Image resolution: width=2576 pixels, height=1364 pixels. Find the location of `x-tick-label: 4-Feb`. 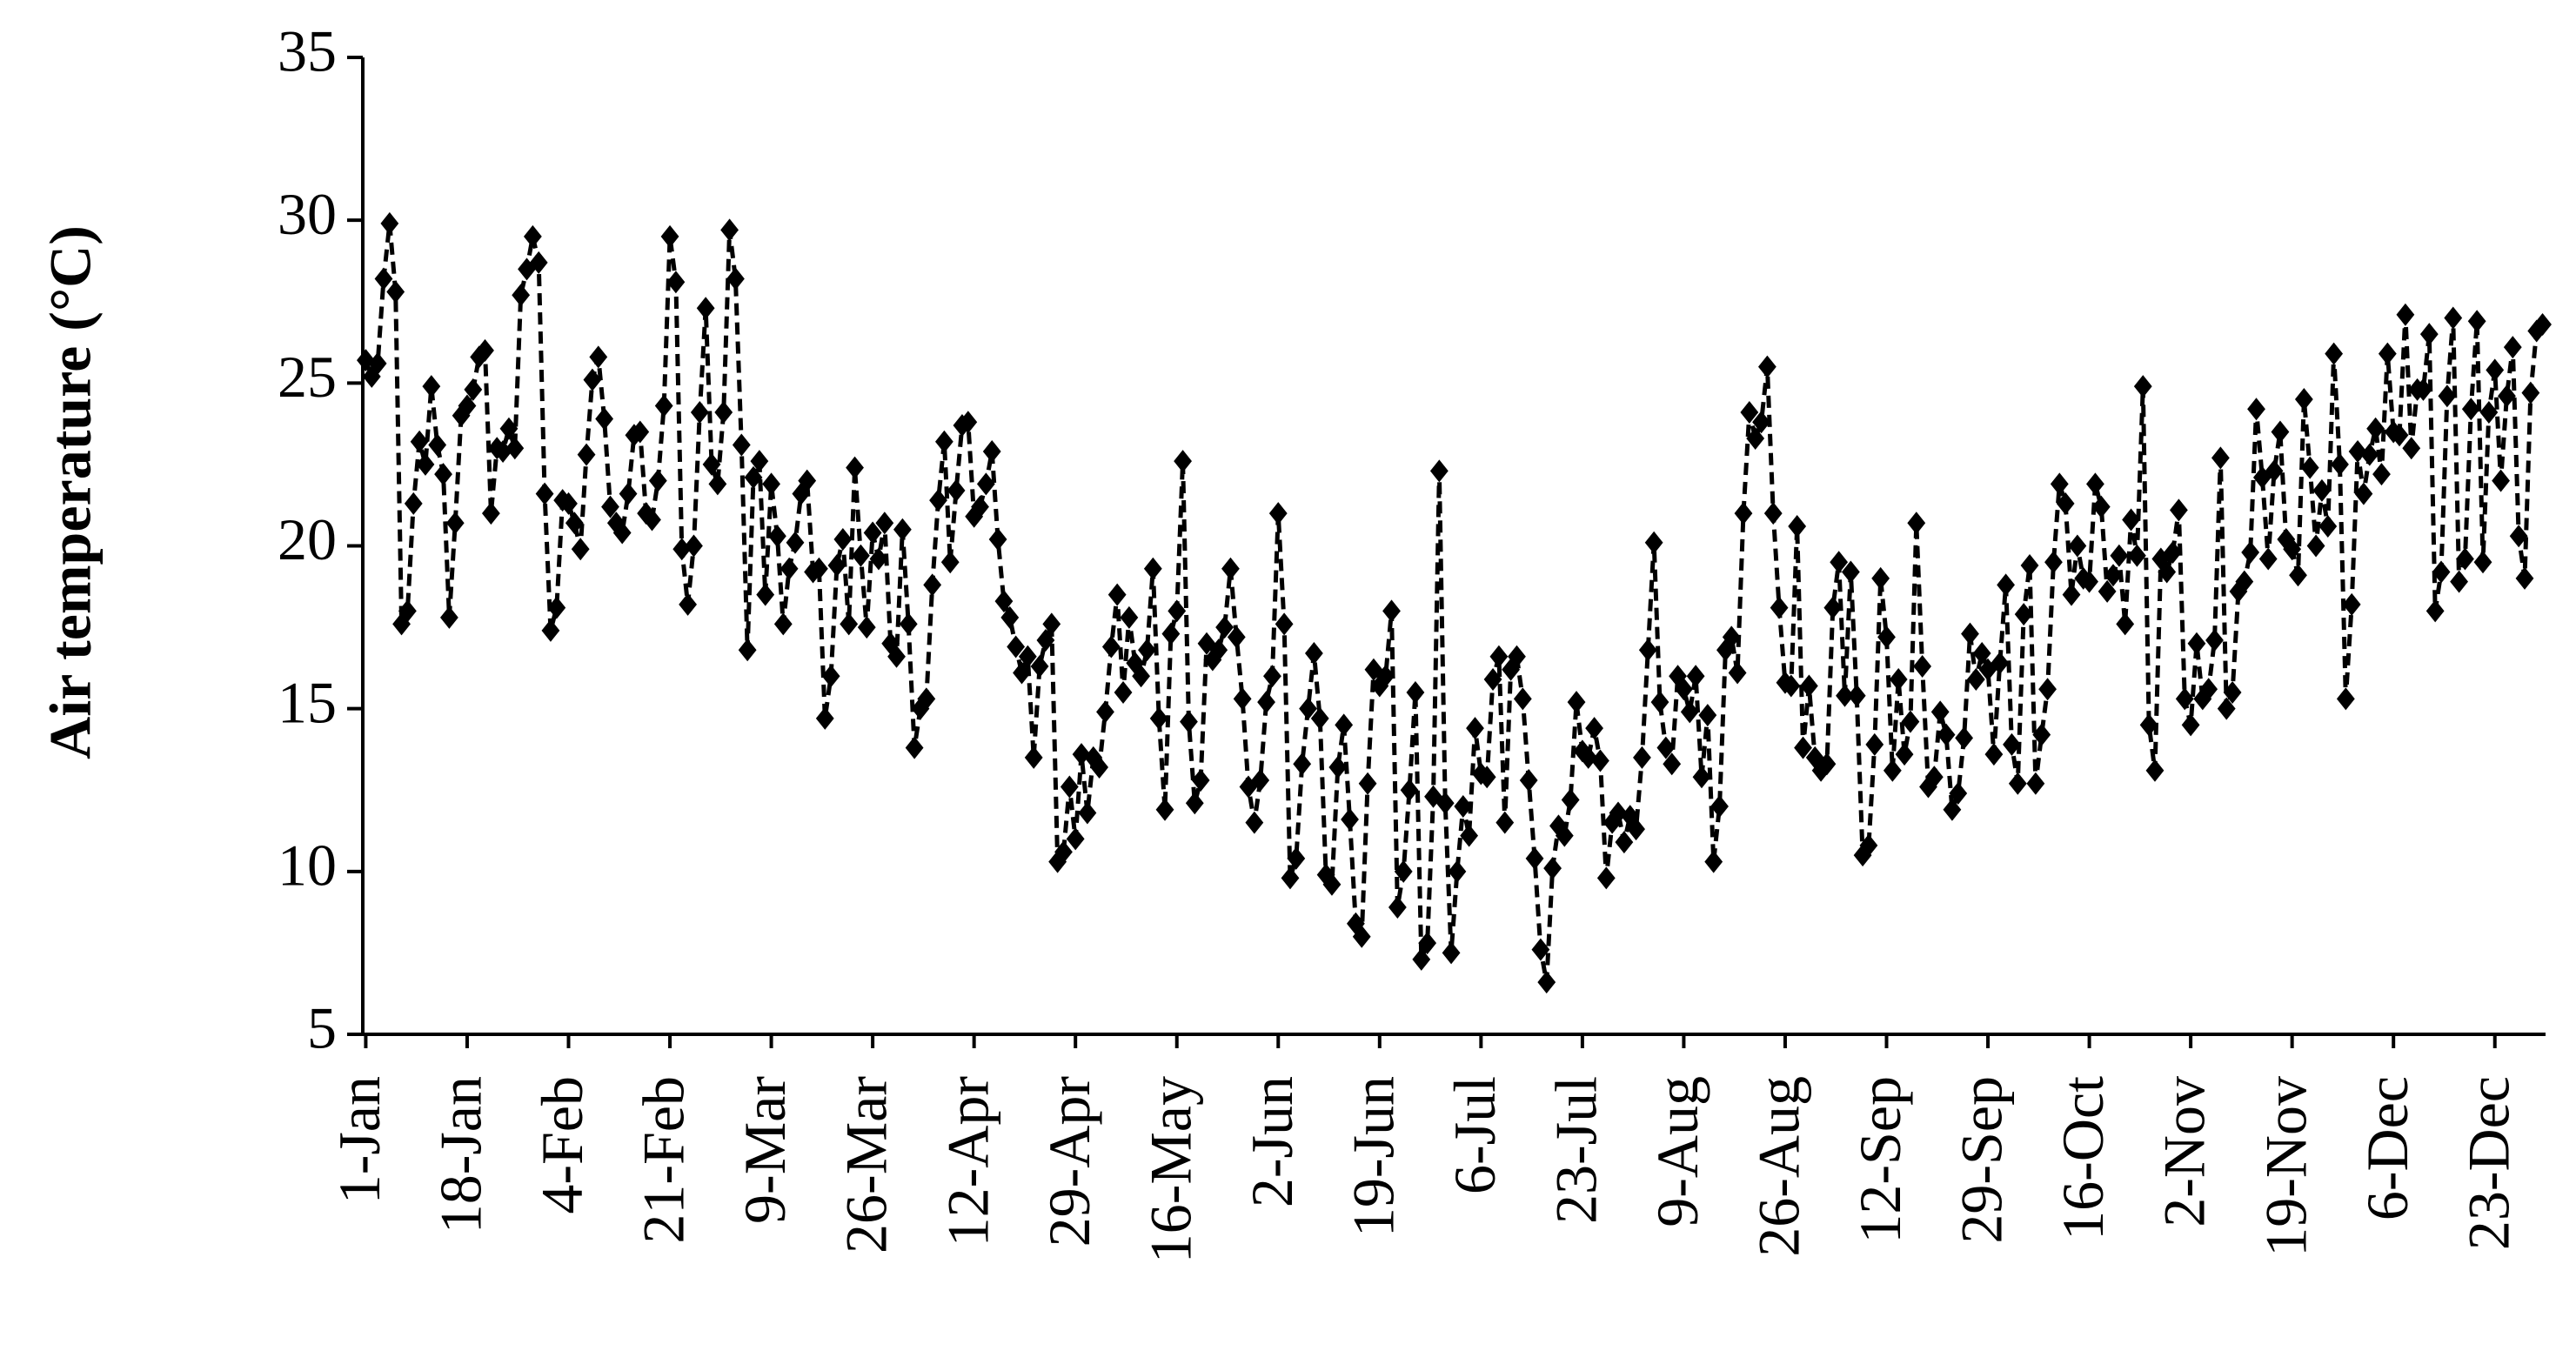

x-tick-label: 4-Feb is located at coordinates (562, 1145).